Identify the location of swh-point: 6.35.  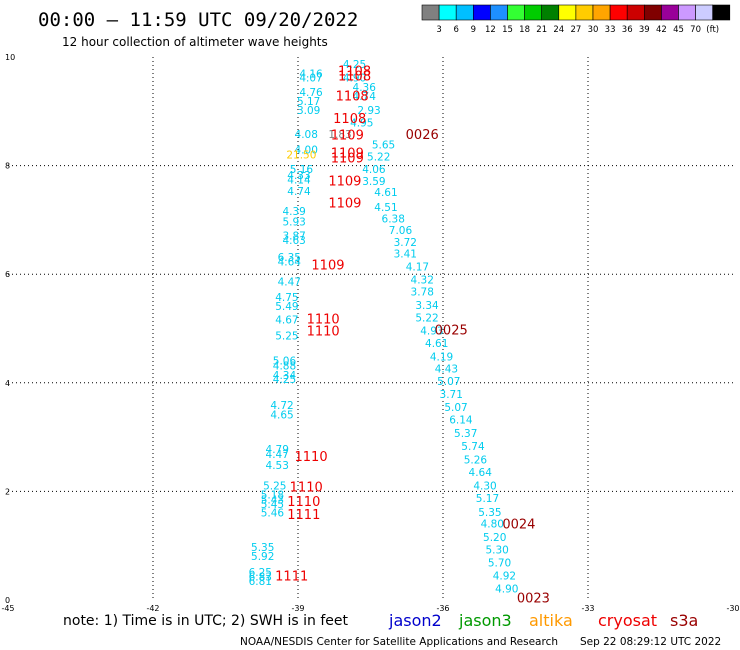
(289, 258).